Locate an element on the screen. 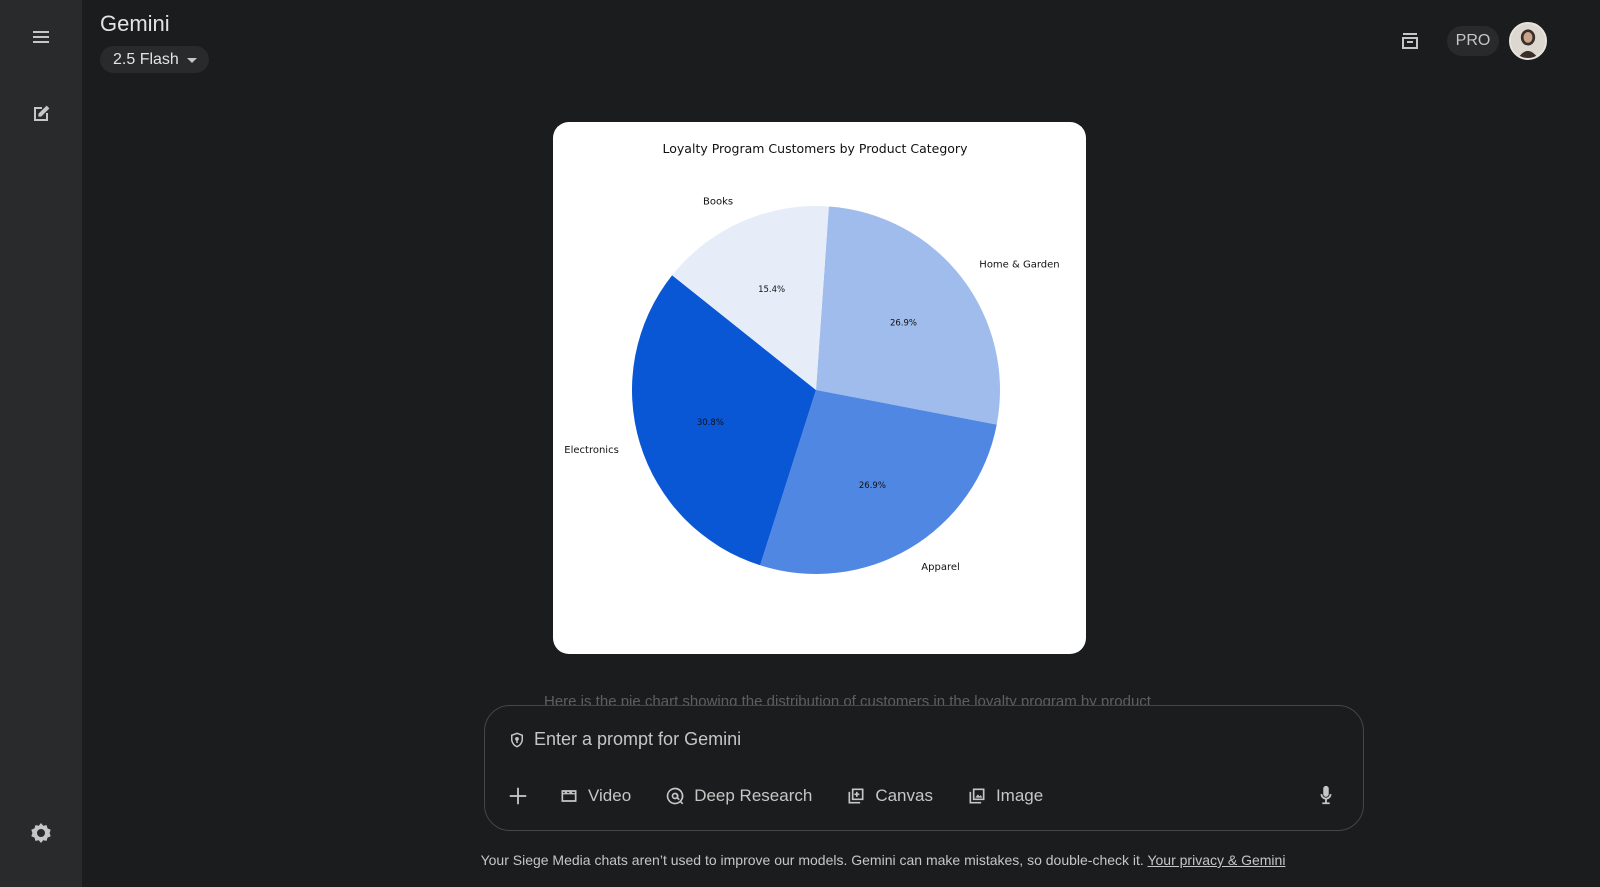 This screenshot has width=1600, height=887. temporary-chat-button is located at coordinates (1410, 41).